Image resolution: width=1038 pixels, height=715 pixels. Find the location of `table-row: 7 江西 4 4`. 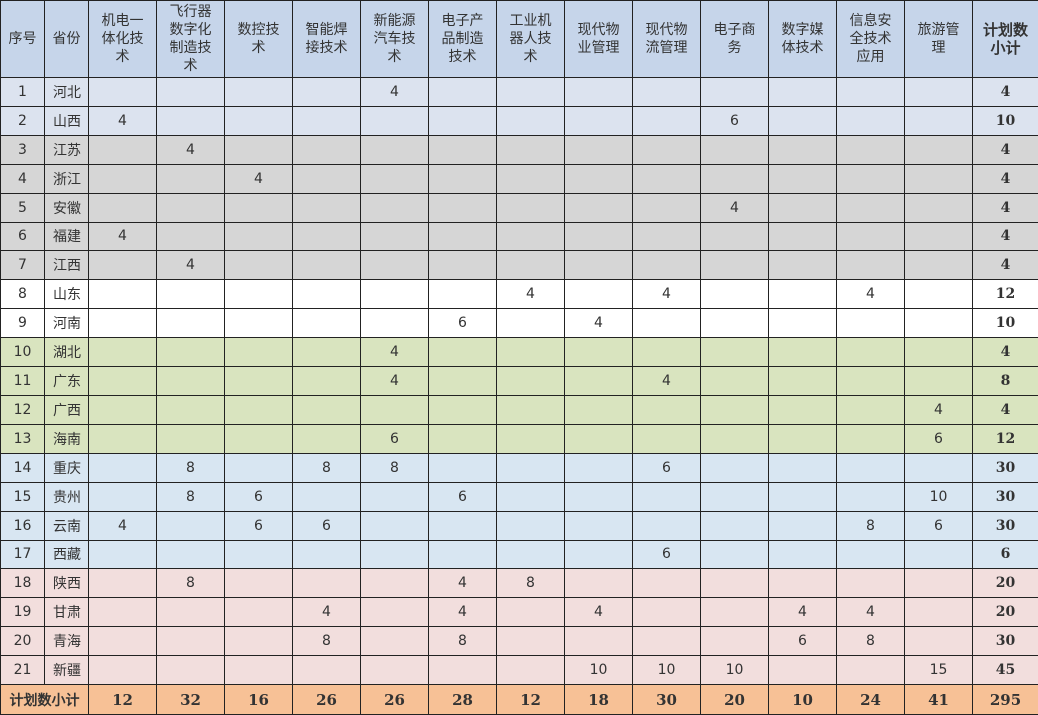

table-row: 7 江西 4 4 is located at coordinates (519, 265).